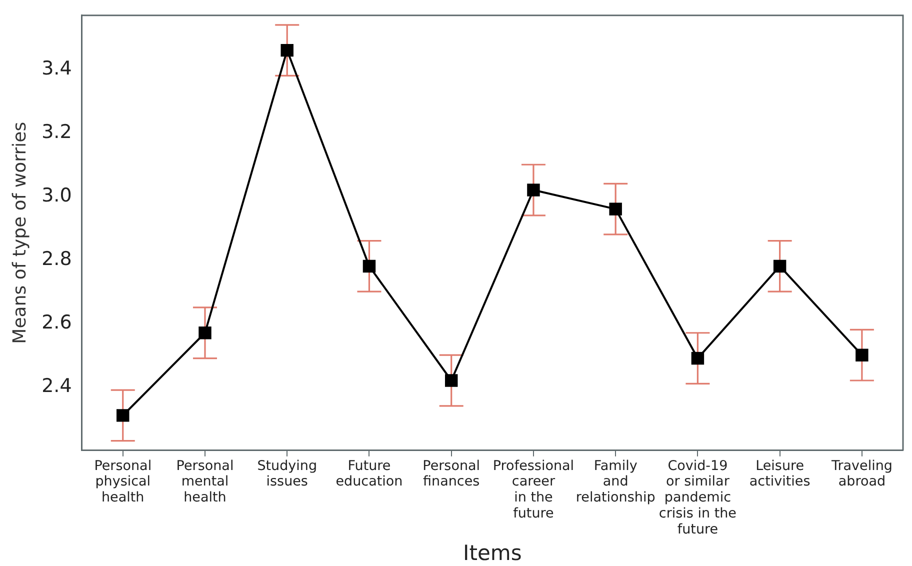  What do you see at coordinates (205, 482) in the screenshot?
I see `x-tick-label: Personal mental health` at bounding box center [205, 482].